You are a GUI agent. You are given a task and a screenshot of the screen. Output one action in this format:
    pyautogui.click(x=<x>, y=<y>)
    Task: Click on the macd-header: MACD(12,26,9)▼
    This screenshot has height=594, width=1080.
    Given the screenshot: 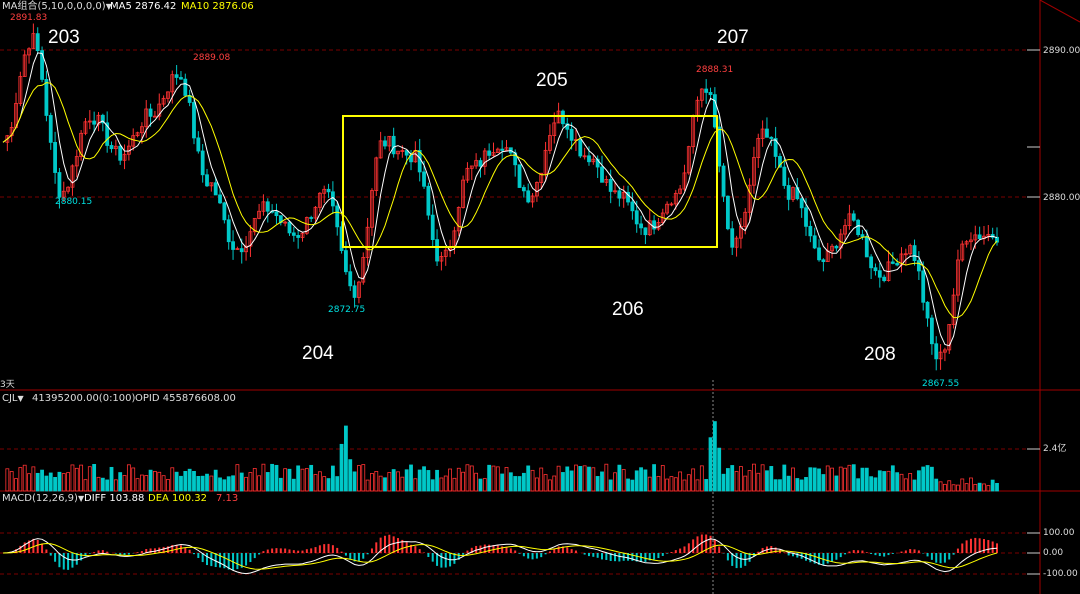 What is the action you would take?
    pyautogui.click(x=43, y=499)
    